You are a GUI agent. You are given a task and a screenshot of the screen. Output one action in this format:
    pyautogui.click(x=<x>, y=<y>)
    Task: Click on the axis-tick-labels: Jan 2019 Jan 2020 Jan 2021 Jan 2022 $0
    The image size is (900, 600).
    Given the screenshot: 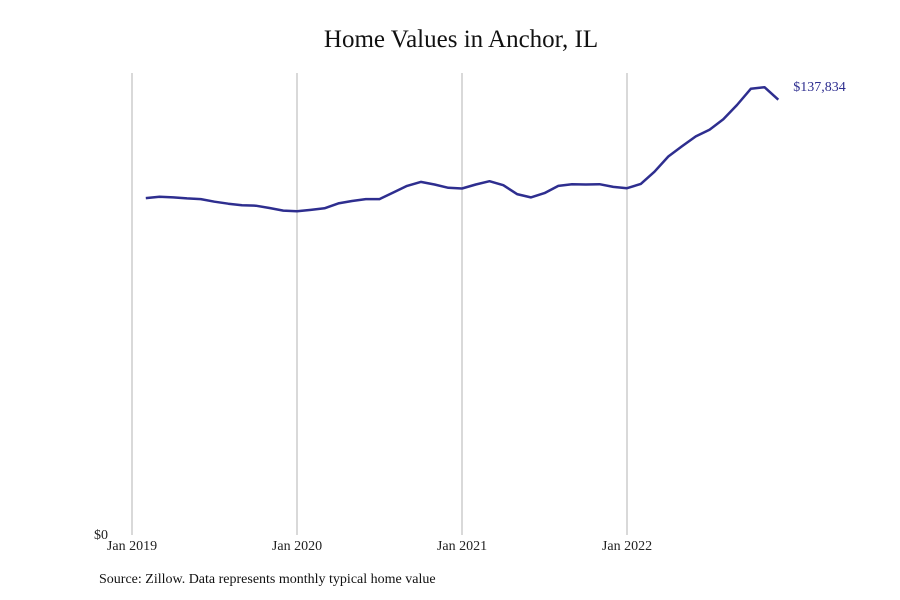 What is the action you would take?
    pyautogui.click(x=373, y=541)
    